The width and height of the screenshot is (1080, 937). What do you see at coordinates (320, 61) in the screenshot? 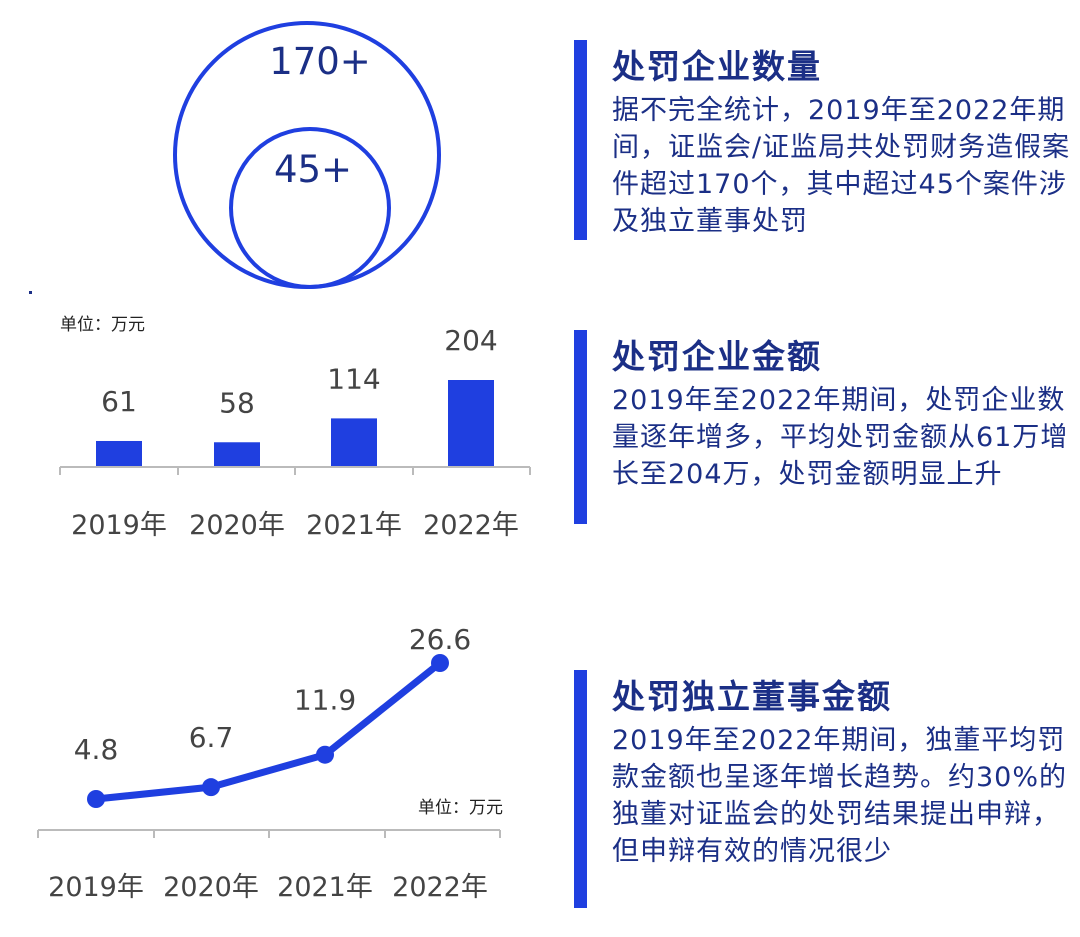
I see `outer-circle-label: 170+` at bounding box center [320, 61].